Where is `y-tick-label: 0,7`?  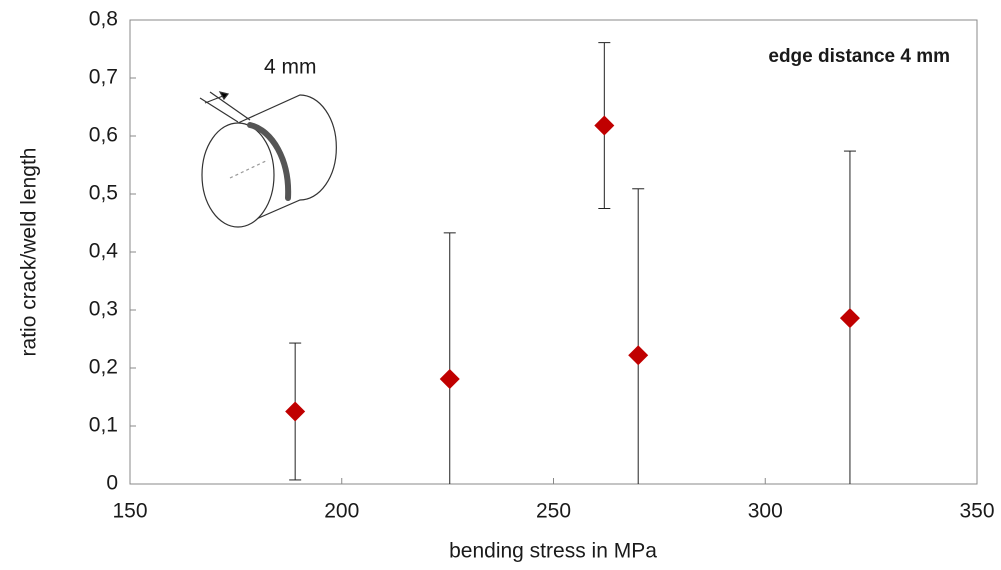
y-tick-label: 0,7 is located at coordinates (103, 77).